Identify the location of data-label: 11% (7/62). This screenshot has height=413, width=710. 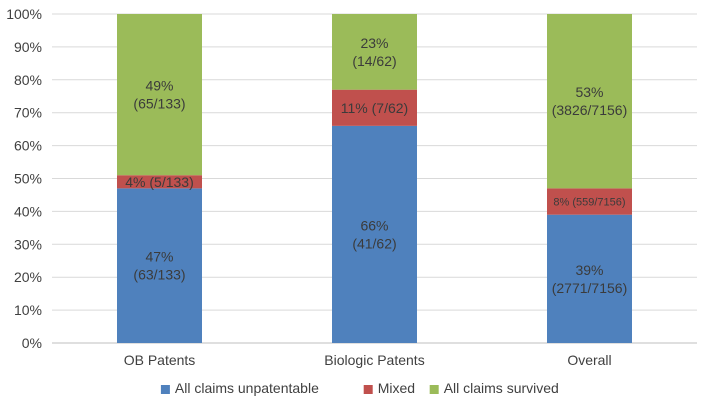
(374, 108).